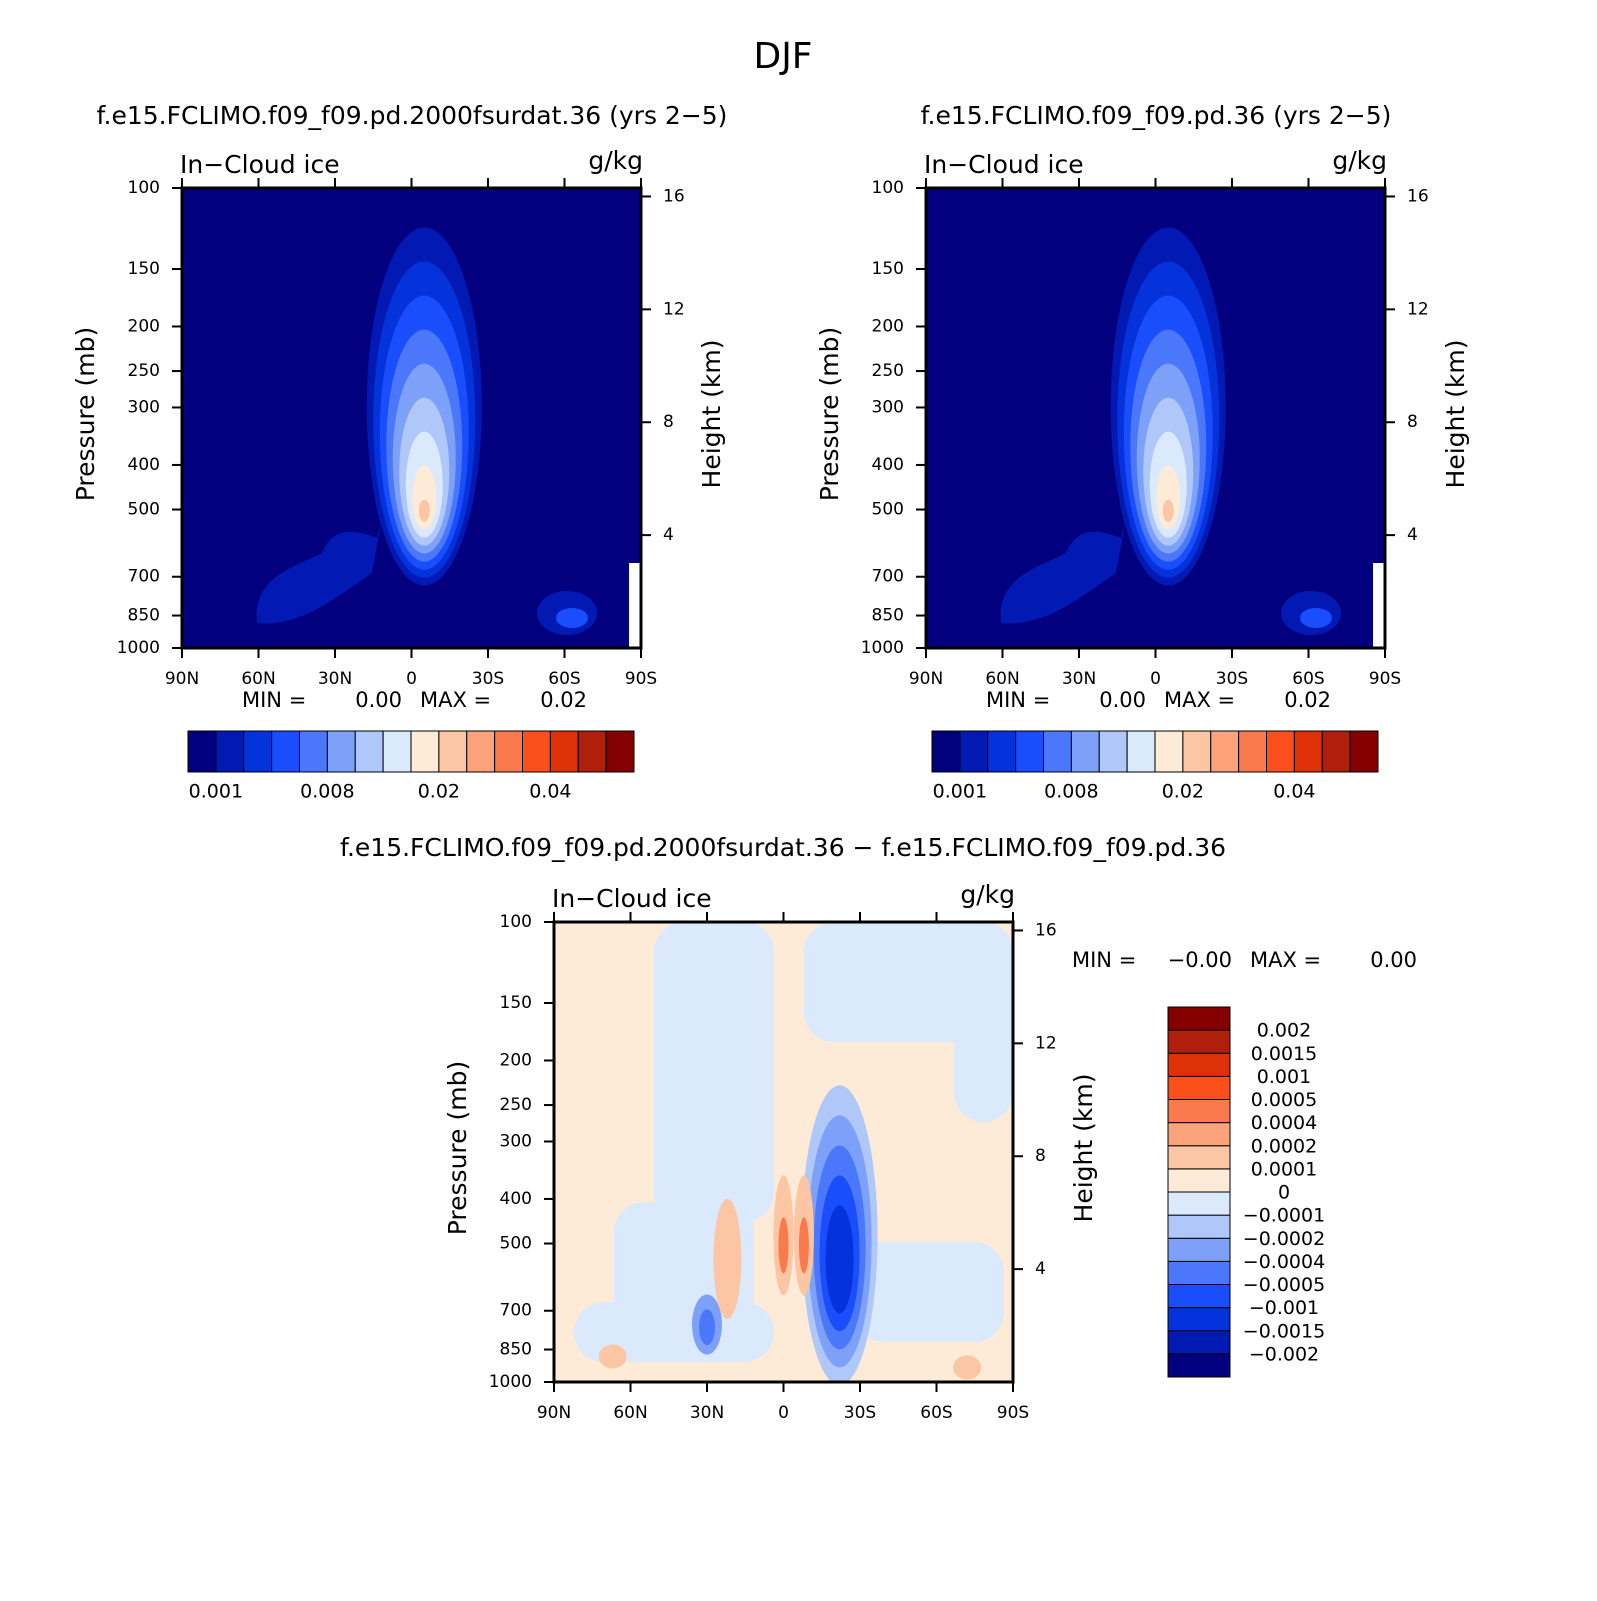 The height and width of the screenshot is (1601, 1597). I want to click on field-region, so click(929, 1292).